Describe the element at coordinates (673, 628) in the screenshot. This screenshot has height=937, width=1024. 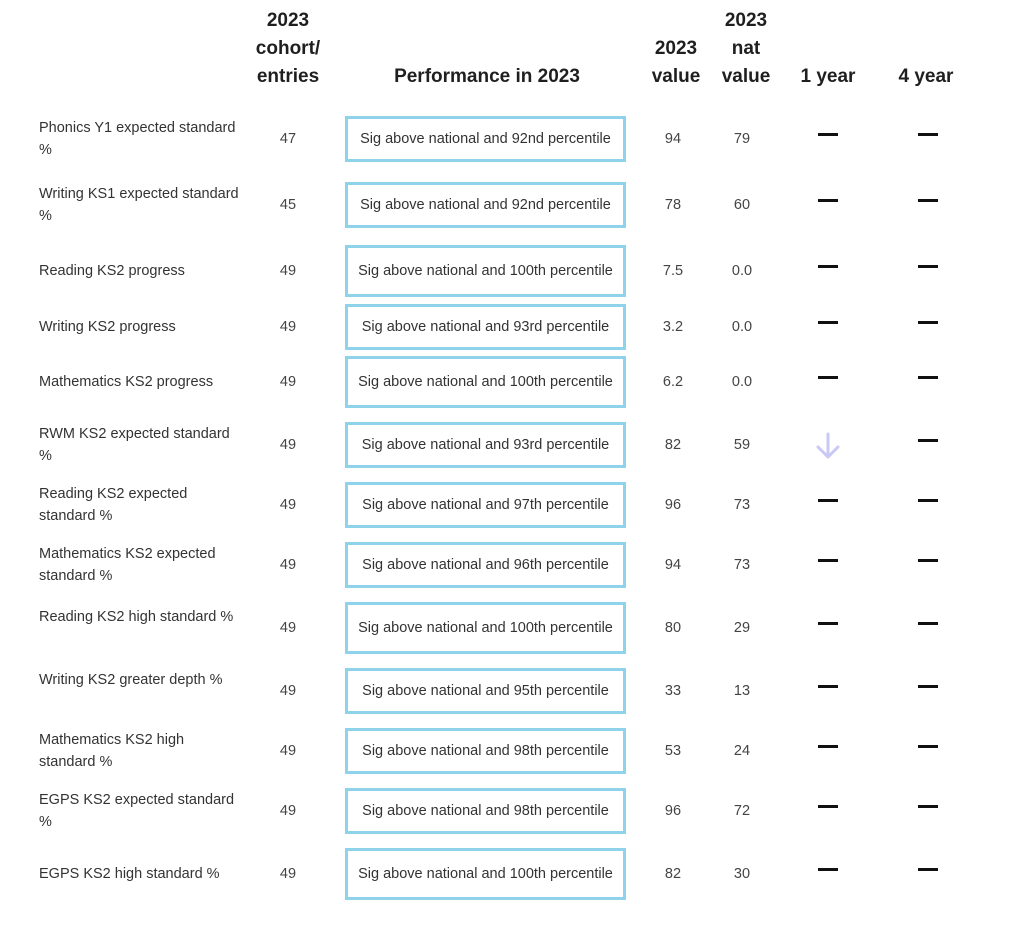
I see `row-value: 80` at that location.